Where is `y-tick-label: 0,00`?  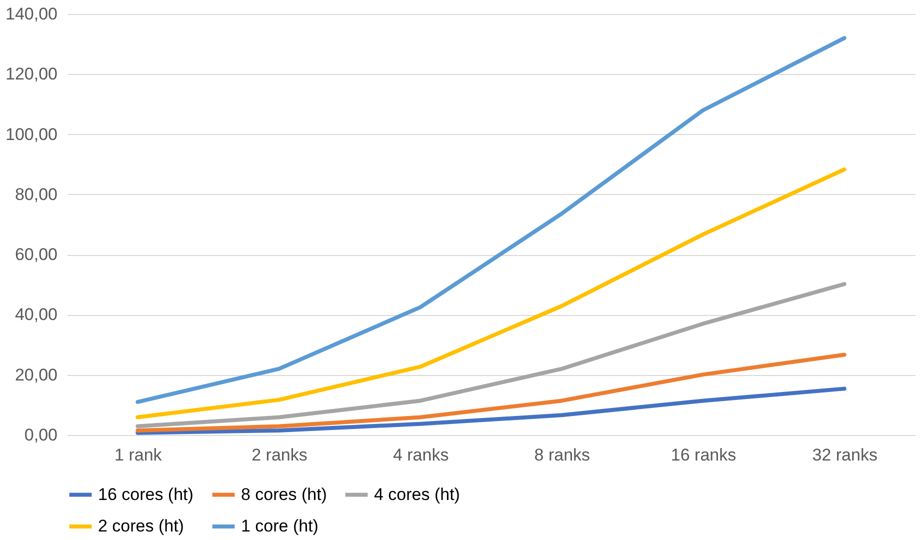 y-tick-label: 0,00 is located at coordinates (41, 435).